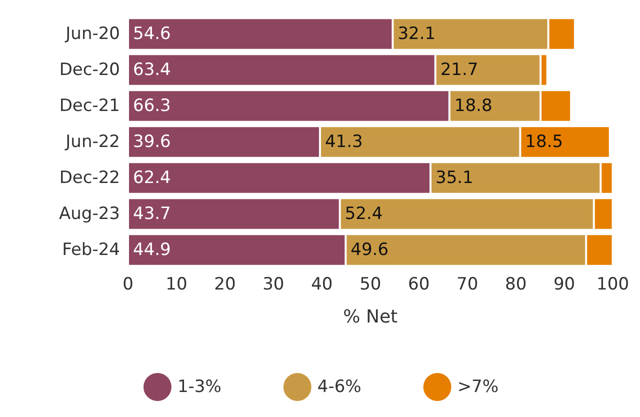 The height and width of the screenshot is (417, 640). I want to click on y-tick-label: Feb-24, so click(91, 250).